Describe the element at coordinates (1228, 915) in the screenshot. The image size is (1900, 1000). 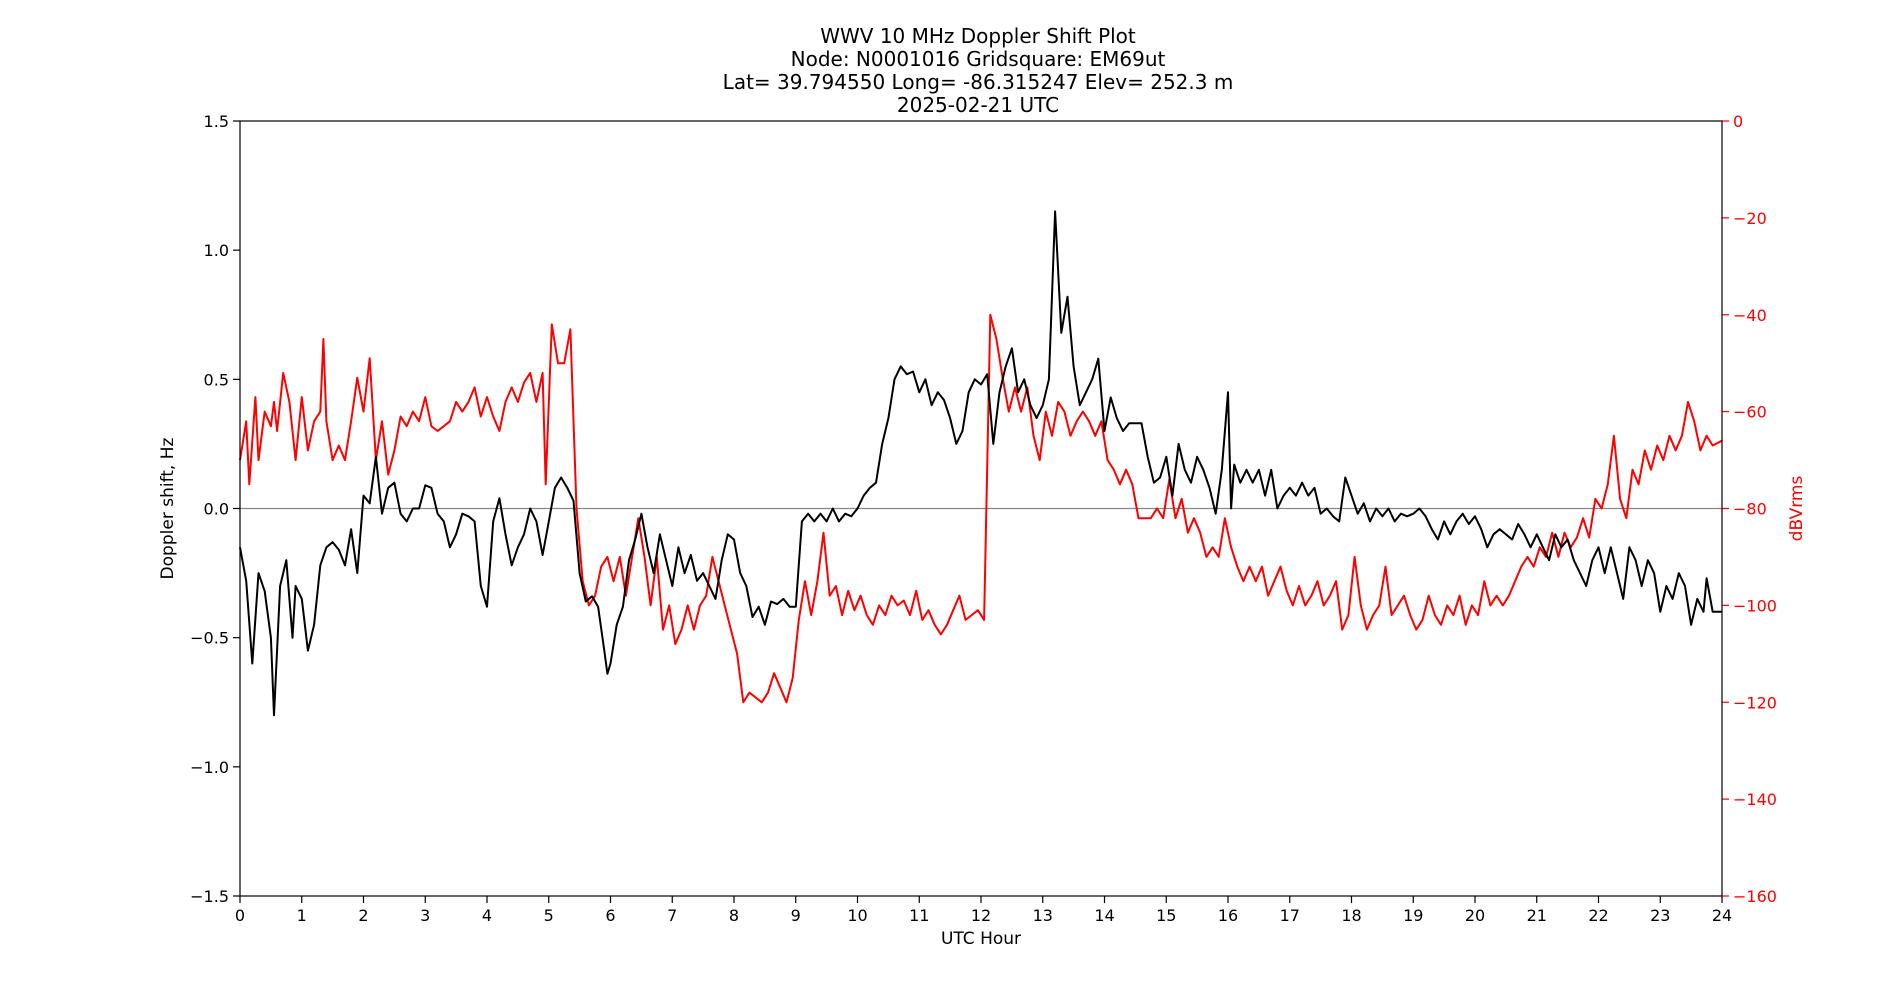
I see `x-tick-label: 16` at that location.